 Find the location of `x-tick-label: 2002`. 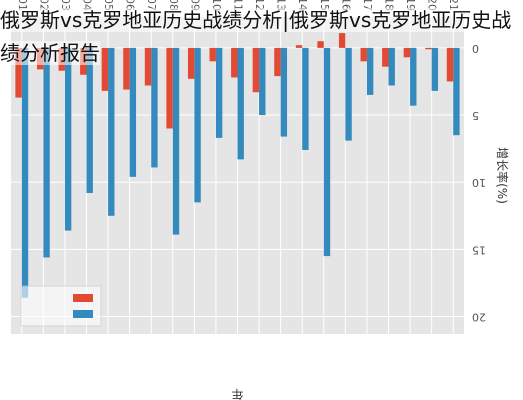

x-tick-label: 2002 is located at coordinates (43, 5).